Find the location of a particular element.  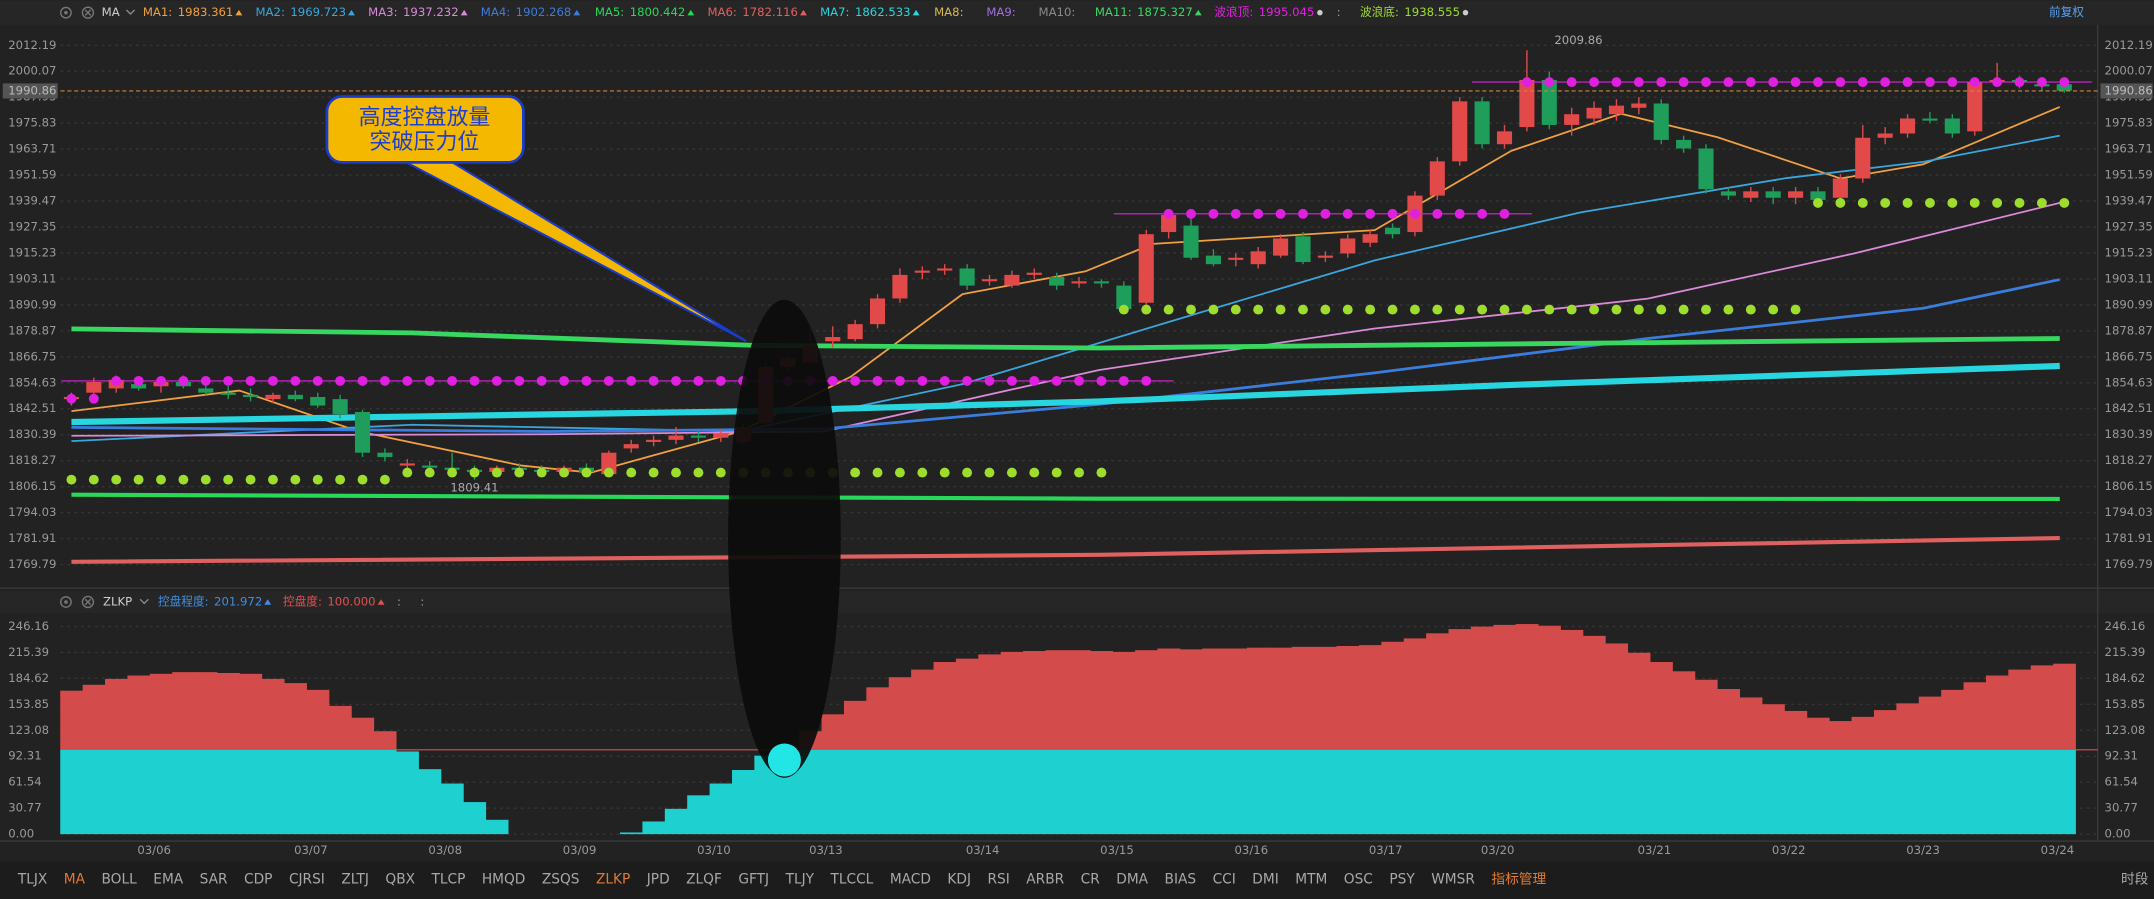

indicator-tab: TLJX is located at coordinates (32, 879).